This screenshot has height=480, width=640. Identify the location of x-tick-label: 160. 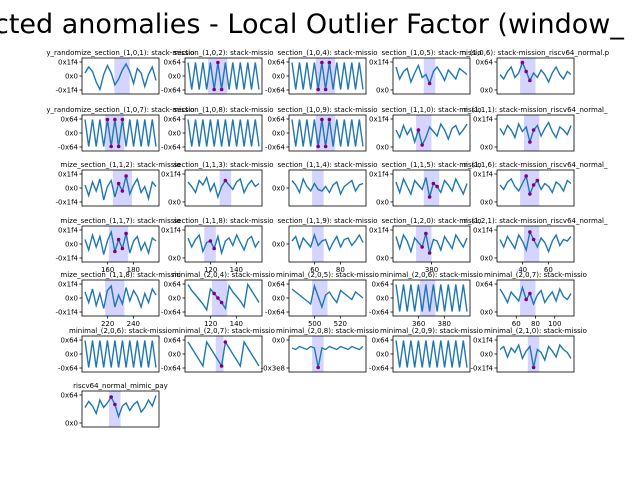
(107, 270).